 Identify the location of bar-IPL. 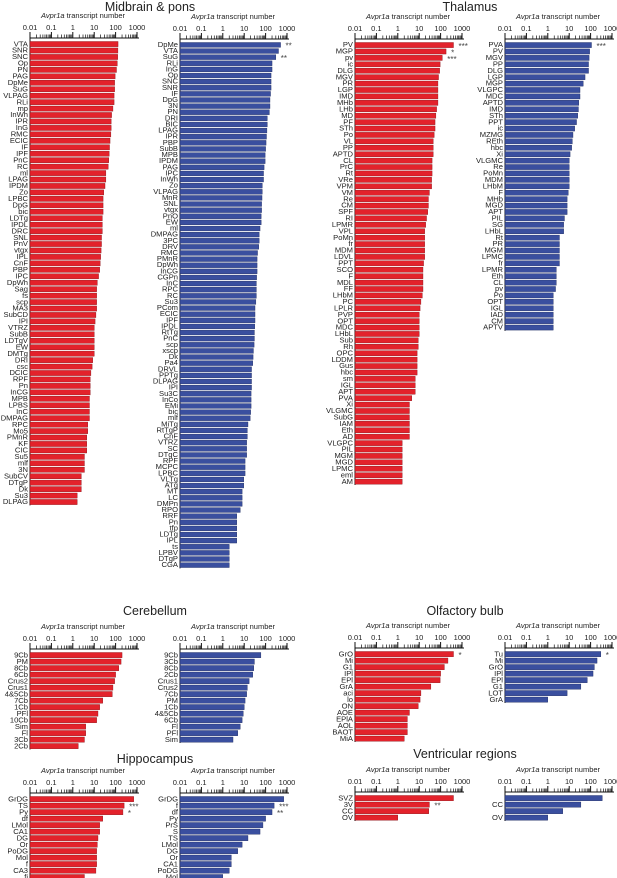
(65, 257).